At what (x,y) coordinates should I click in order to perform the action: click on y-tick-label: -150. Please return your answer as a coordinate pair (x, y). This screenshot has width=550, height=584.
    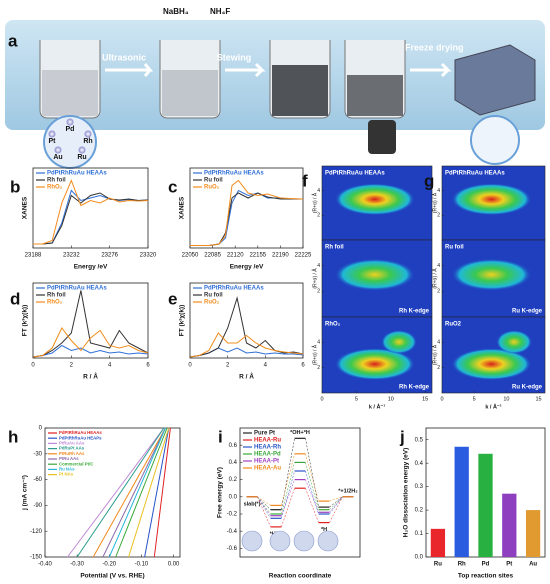
    Looking at the image, I should click on (36, 558).